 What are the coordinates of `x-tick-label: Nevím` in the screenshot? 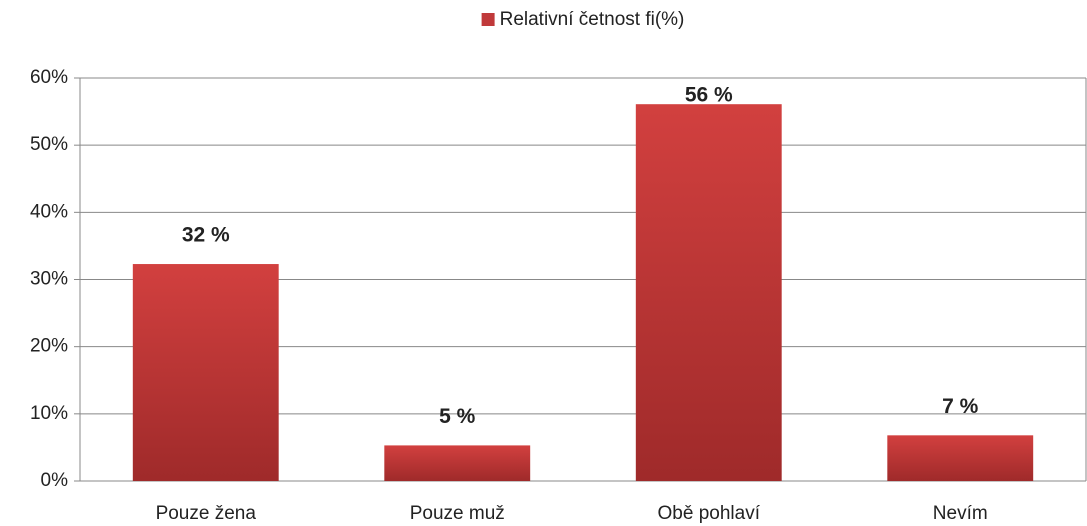 It's located at (960, 513).